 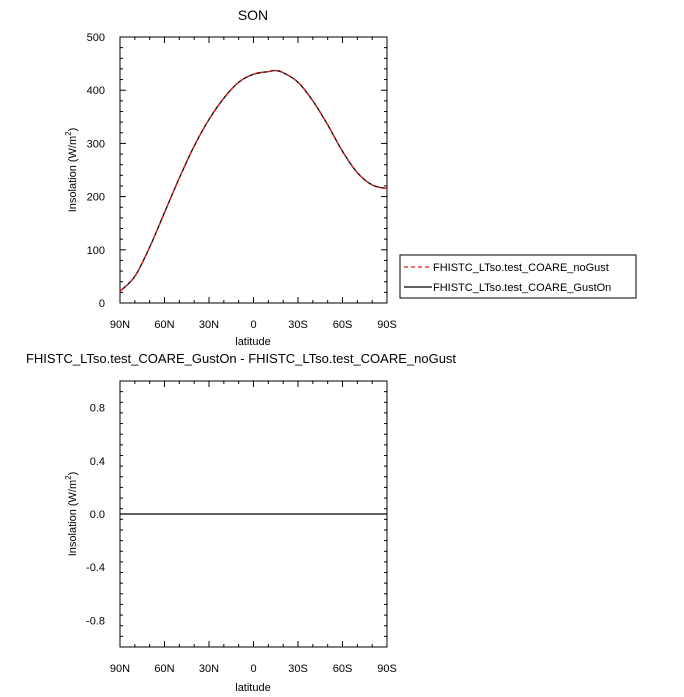 I want to click on top-x-tick-labels: 90N 60N 30N 0 30S 60S 90S, so click(x=253, y=325).